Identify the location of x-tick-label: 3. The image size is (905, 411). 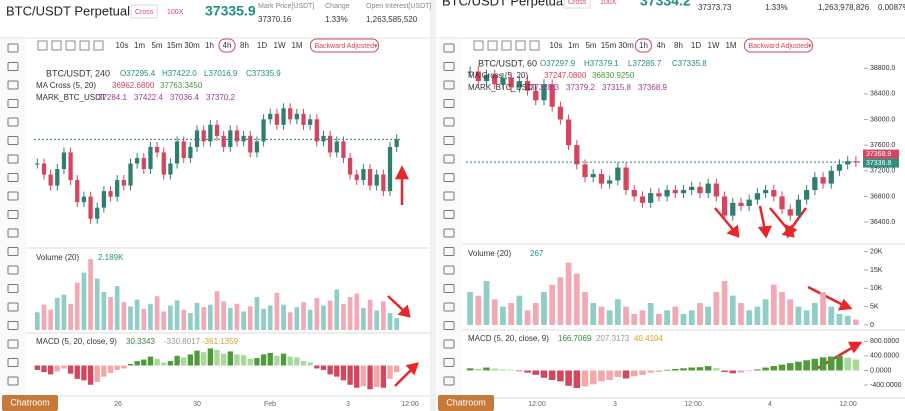
(348, 404).